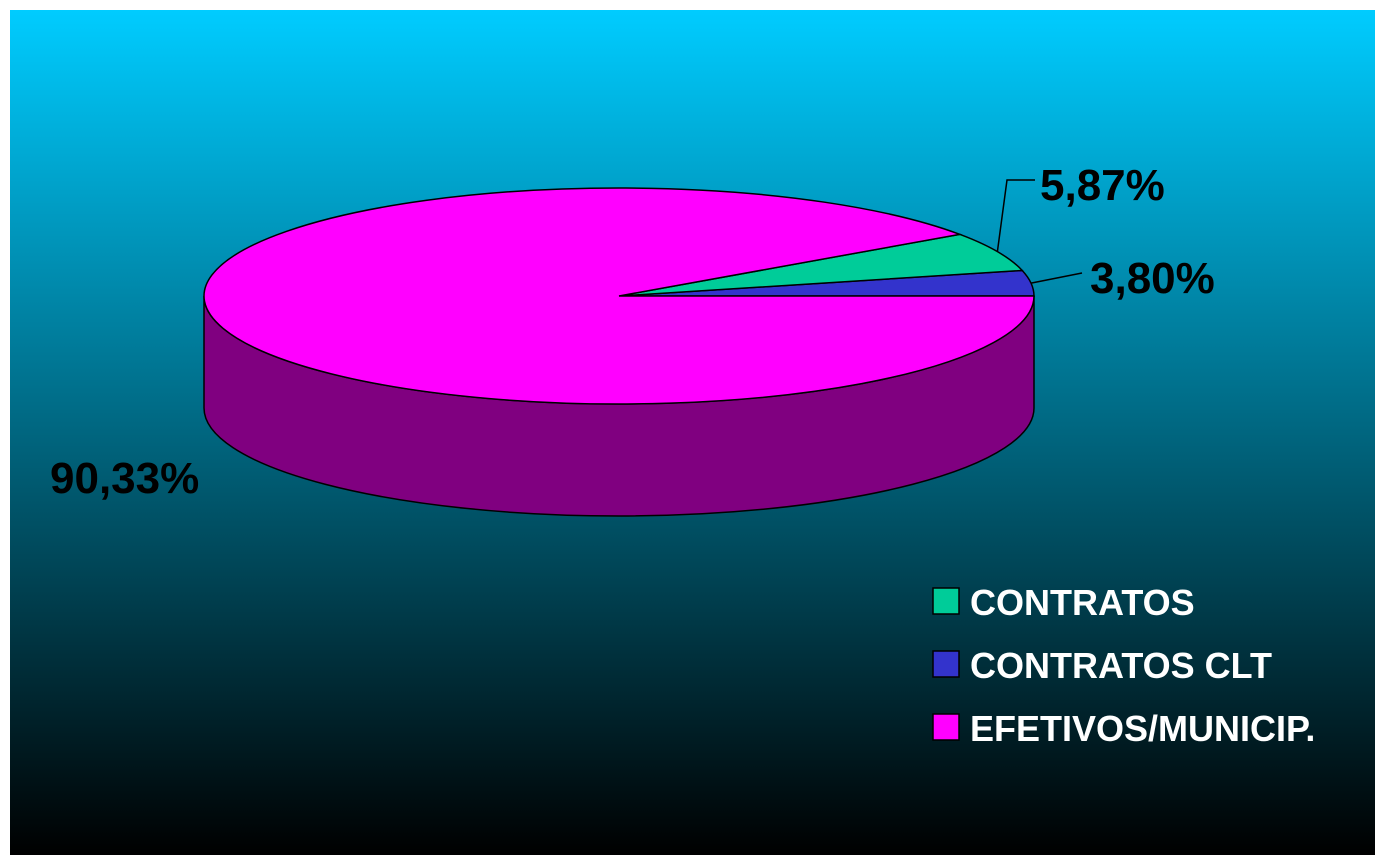 The image size is (1375, 860). Describe the element at coordinates (1102, 185) in the screenshot. I see `data-label-contratos: 5,87%` at that location.